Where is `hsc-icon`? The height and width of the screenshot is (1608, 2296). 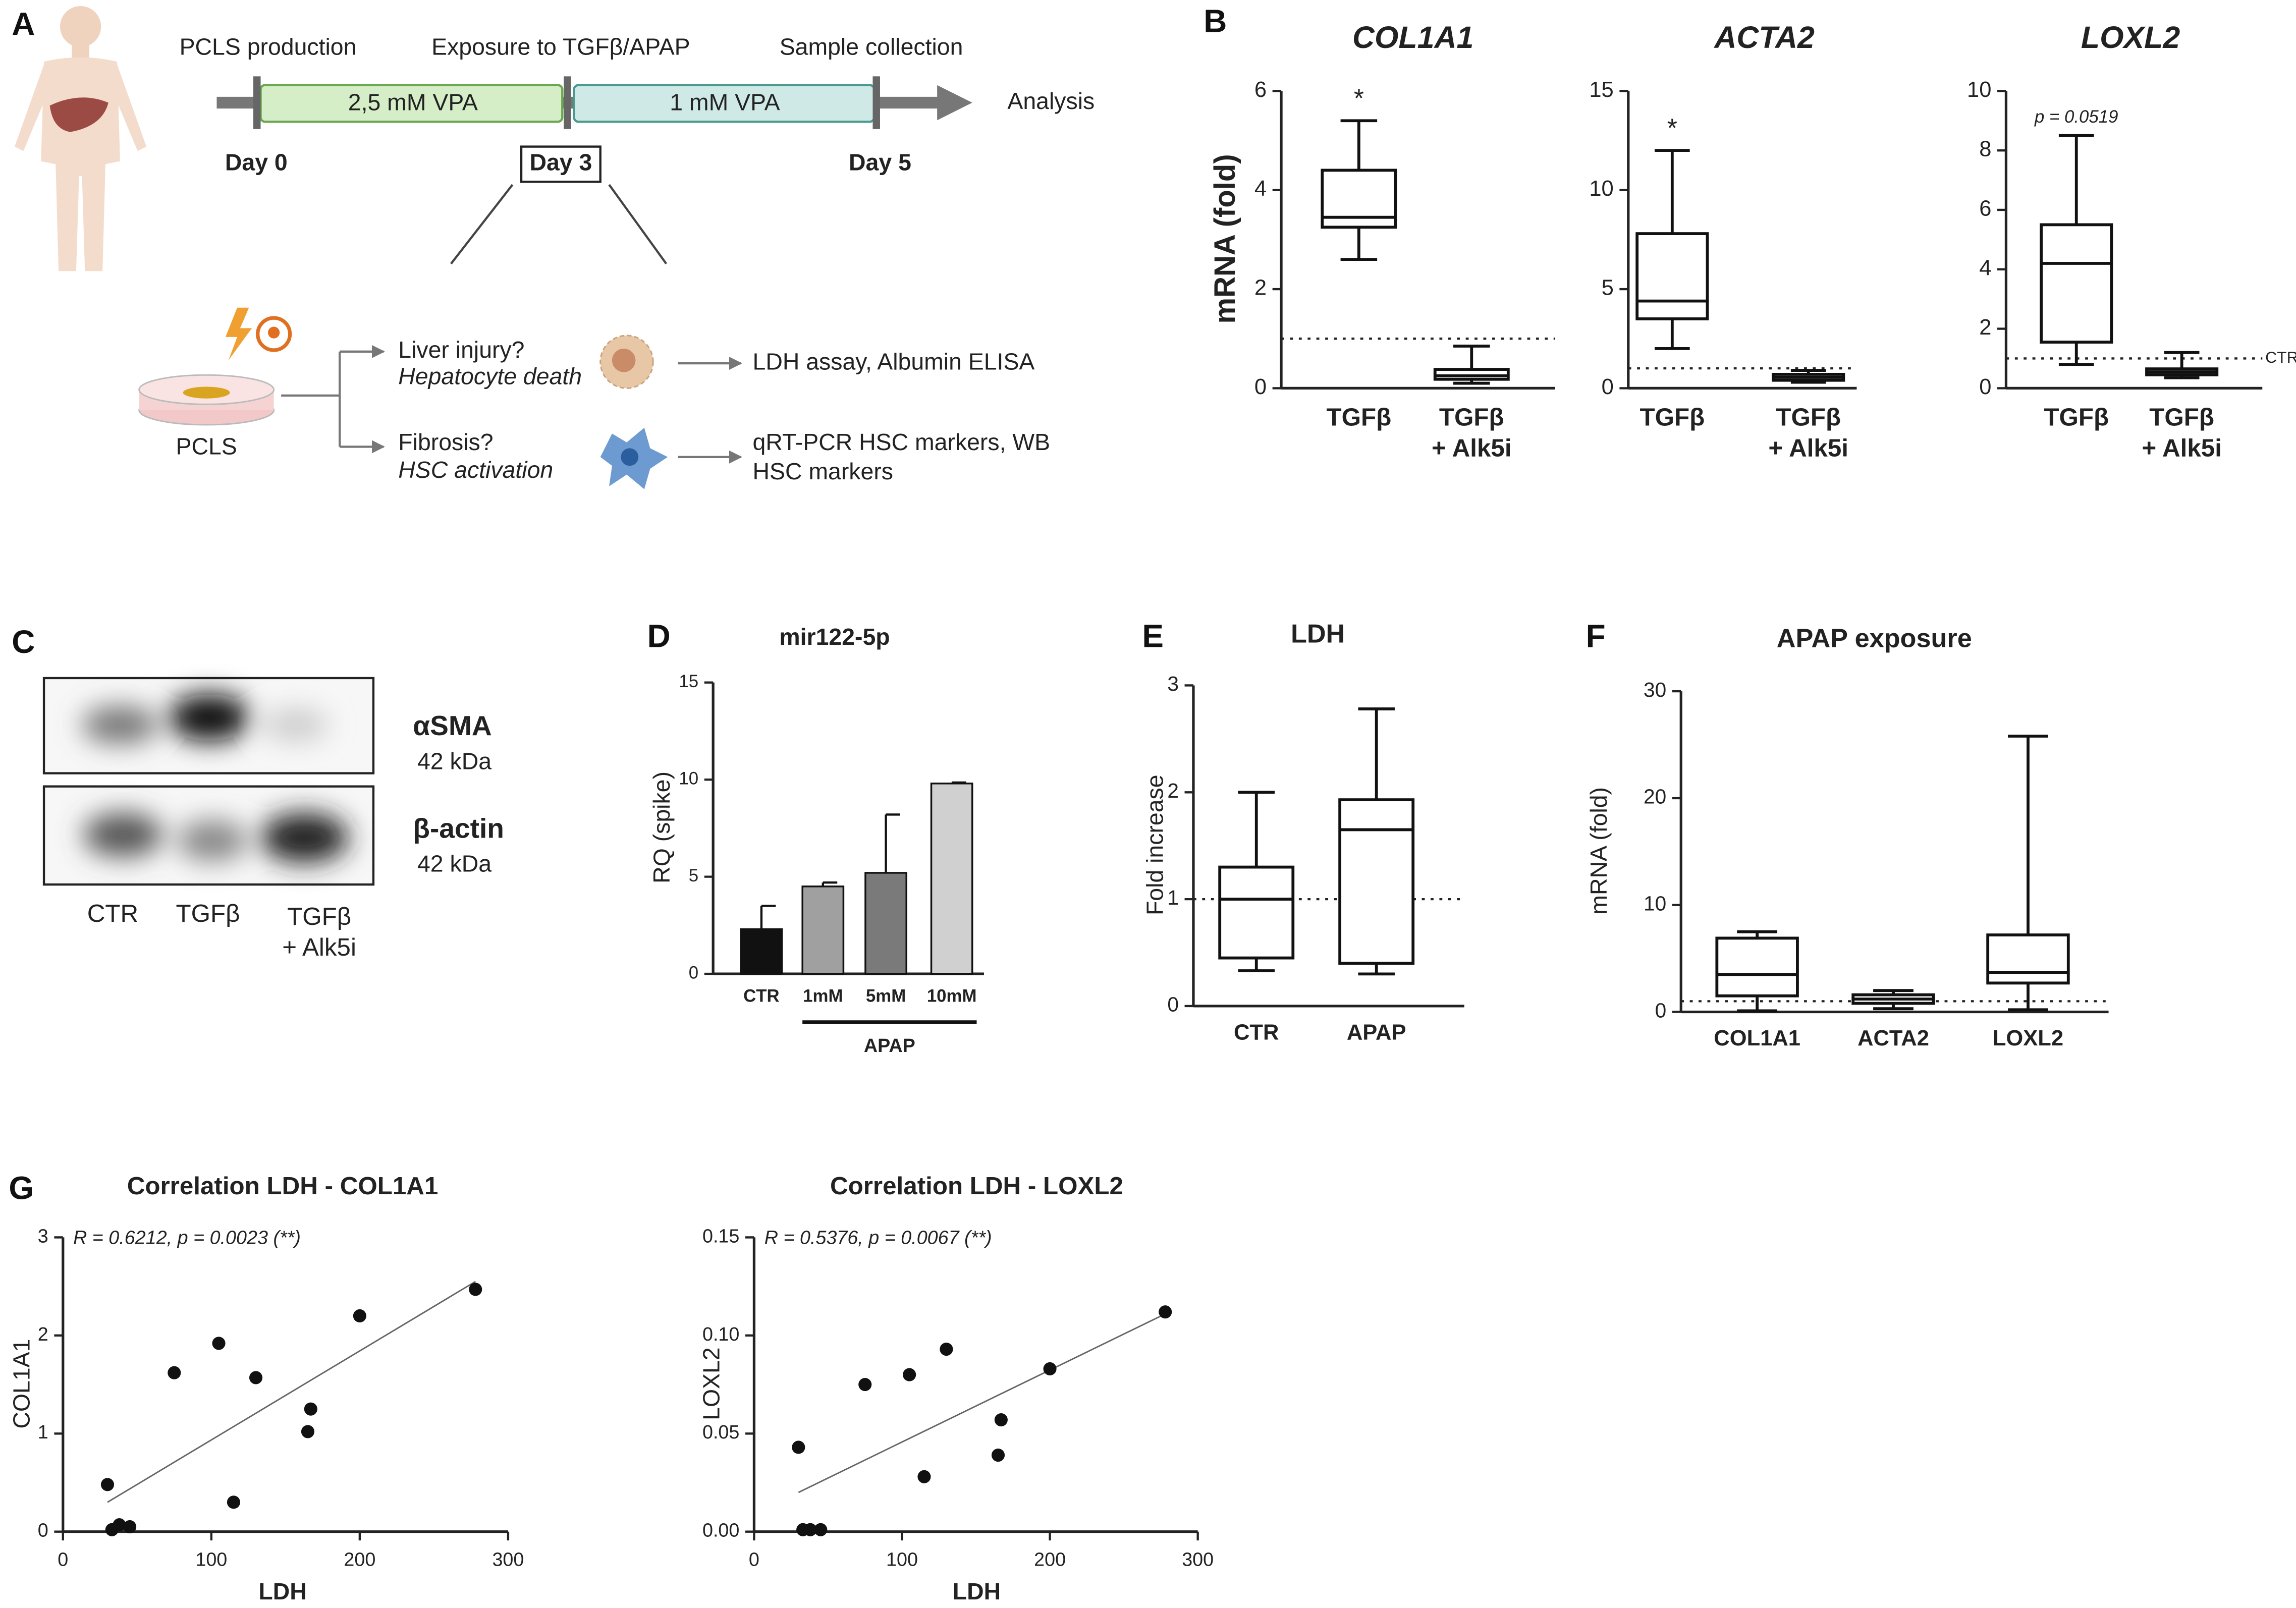 hsc-icon is located at coordinates (634, 458).